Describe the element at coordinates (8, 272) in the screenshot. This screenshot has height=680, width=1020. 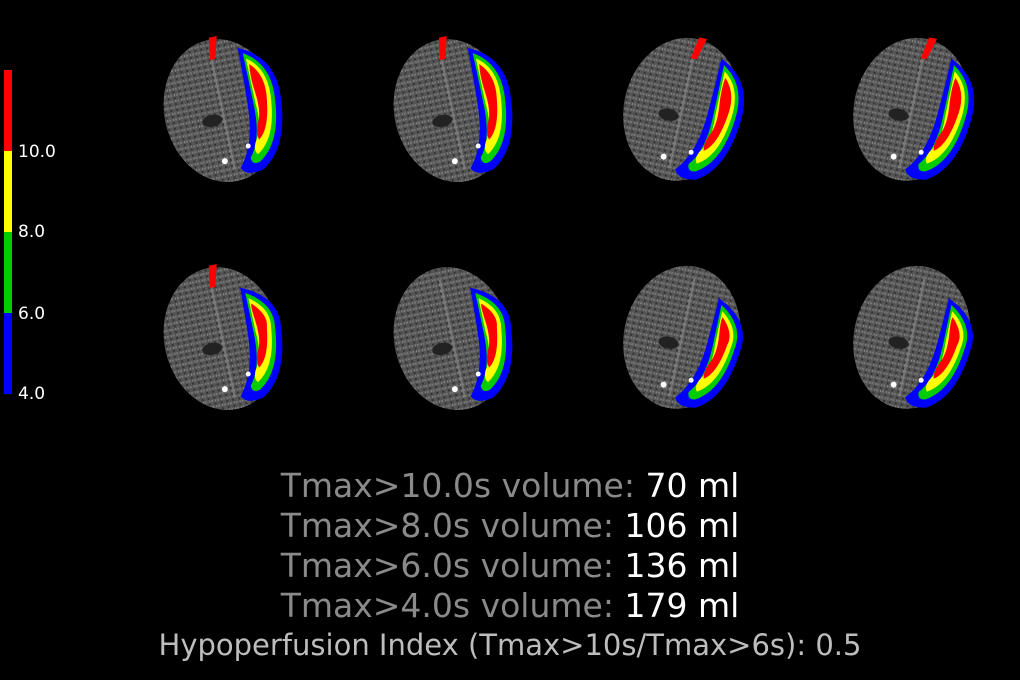
I see `colorbar-segment-green` at that location.